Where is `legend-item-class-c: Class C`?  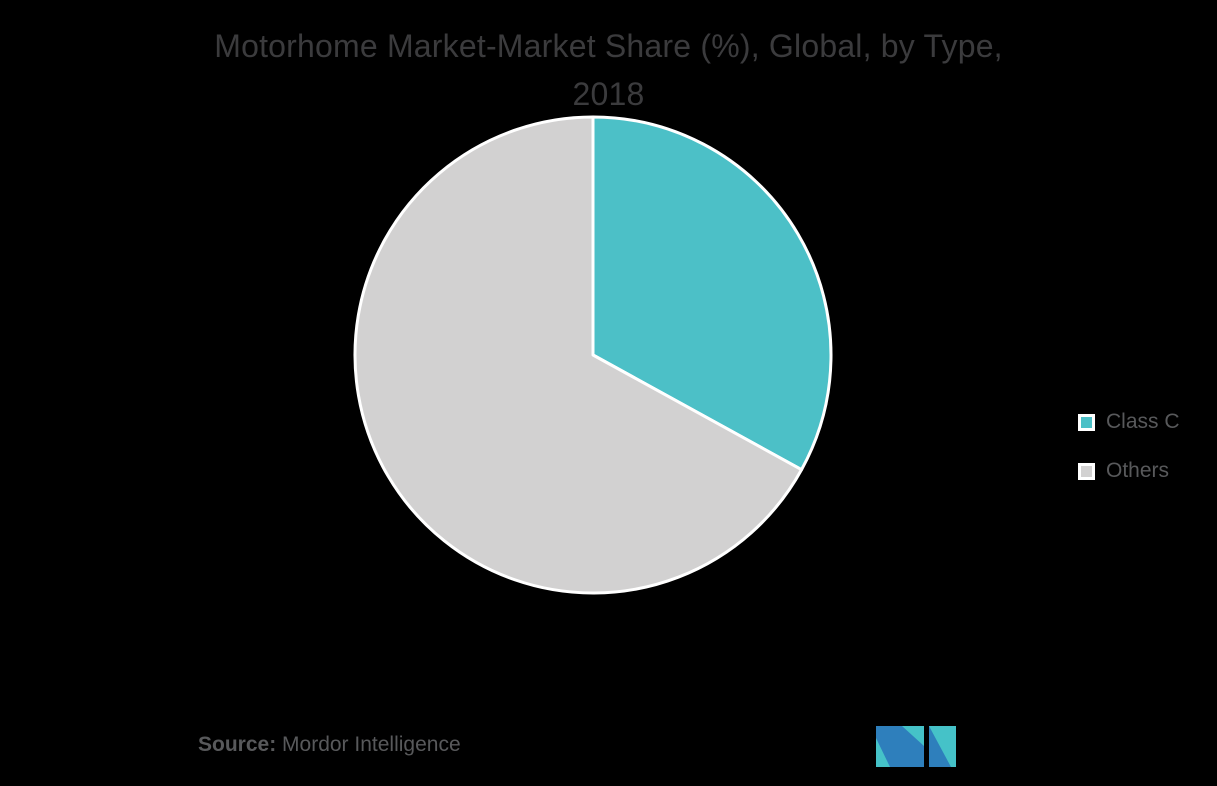
legend-item-class-c: Class C is located at coordinates (1129, 422).